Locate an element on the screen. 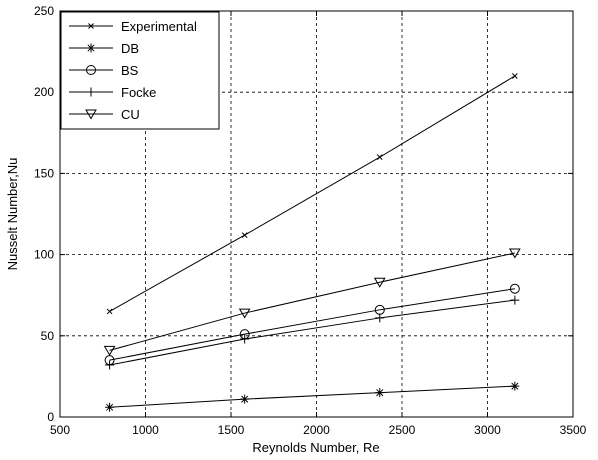  y-tick-label: 250 is located at coordinates (44, 11).